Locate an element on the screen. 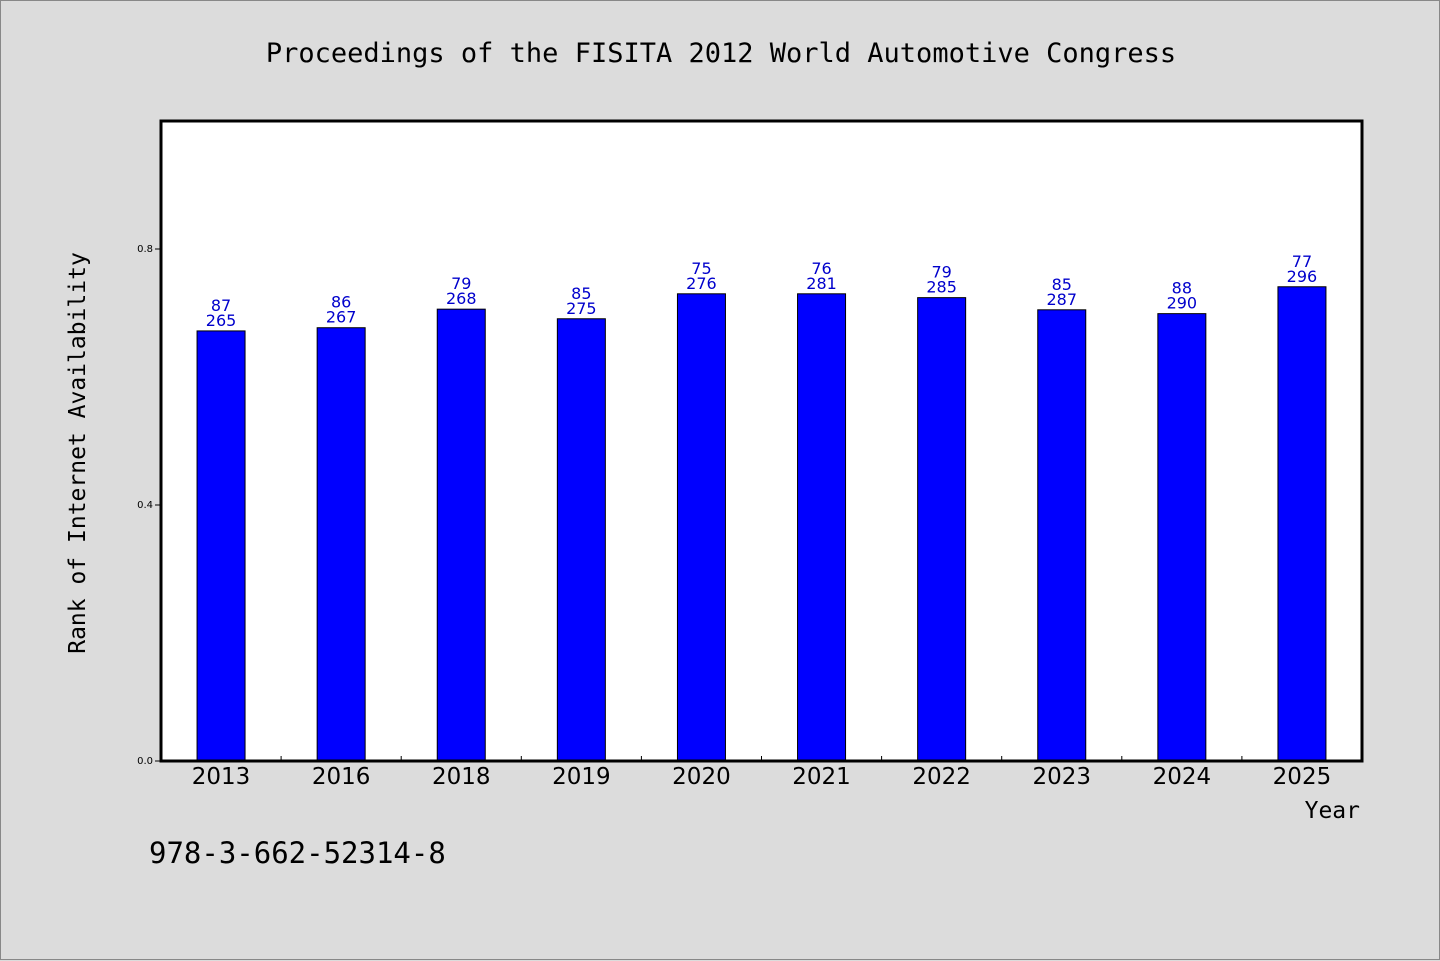  bar-2024 is located at coordinates (1182, 537).